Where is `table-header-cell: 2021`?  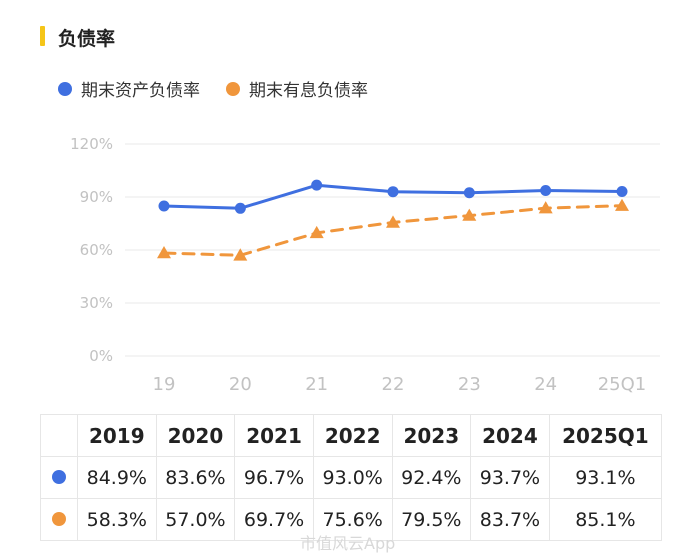 table-header-cell: 2021 is located at coordinates (274, 435).